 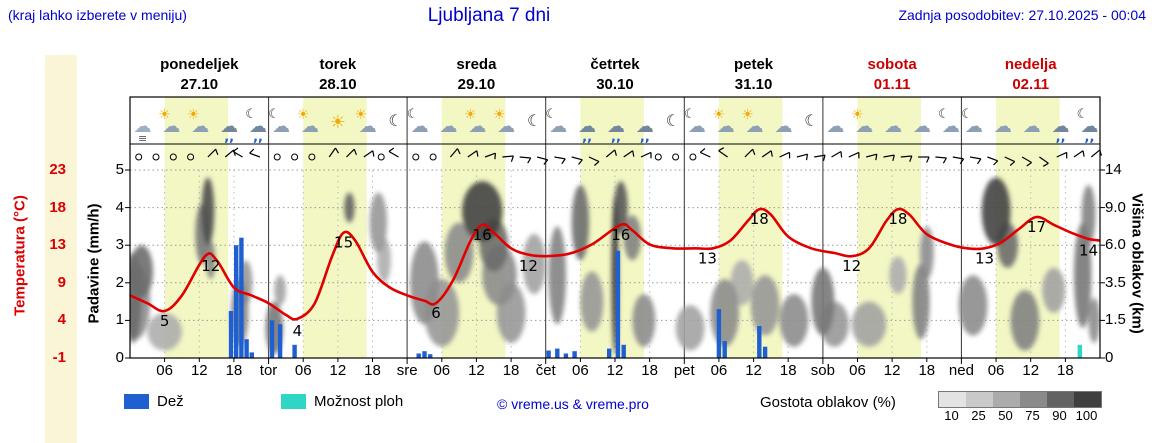 I want to click on day-header: petek 31.10, so click(x=754, y=75).